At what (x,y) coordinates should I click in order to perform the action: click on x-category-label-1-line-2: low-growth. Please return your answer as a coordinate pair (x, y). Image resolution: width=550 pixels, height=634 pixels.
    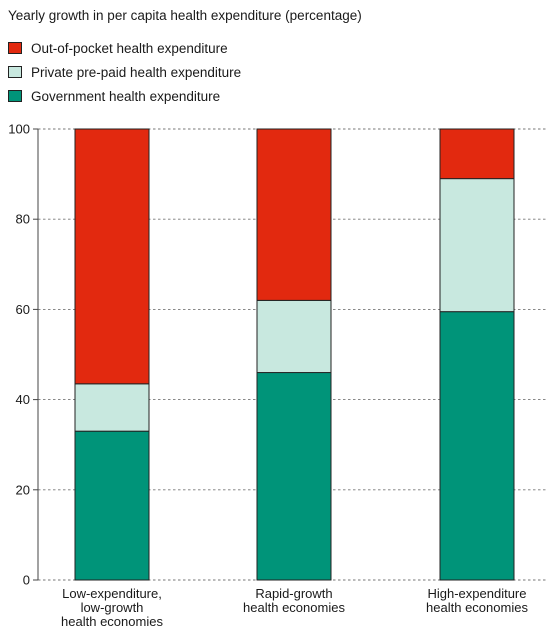
    Looking at the image, I should click on (112, 607).